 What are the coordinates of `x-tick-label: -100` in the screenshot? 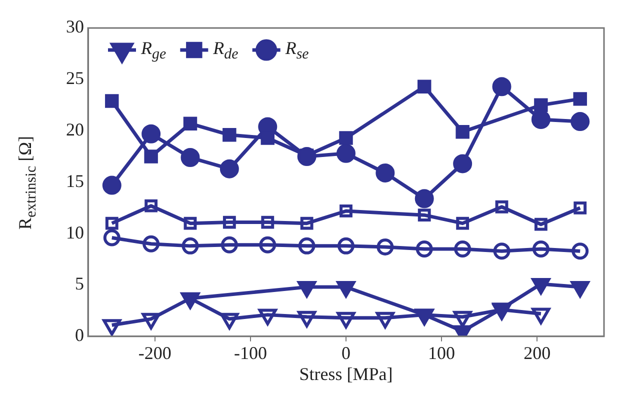 It's located at (250, 352).